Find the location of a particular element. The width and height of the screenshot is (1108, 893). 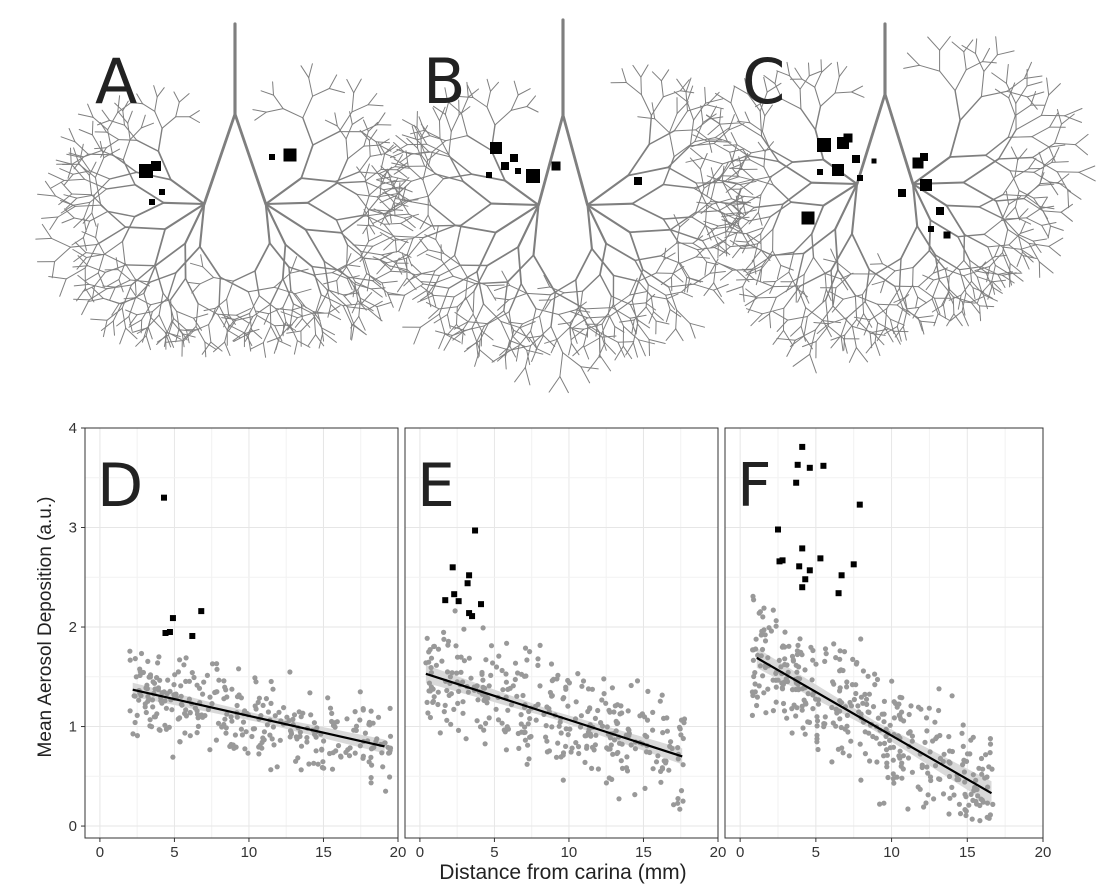

x-tick-label: 0 is located at coordinates (420, 852).